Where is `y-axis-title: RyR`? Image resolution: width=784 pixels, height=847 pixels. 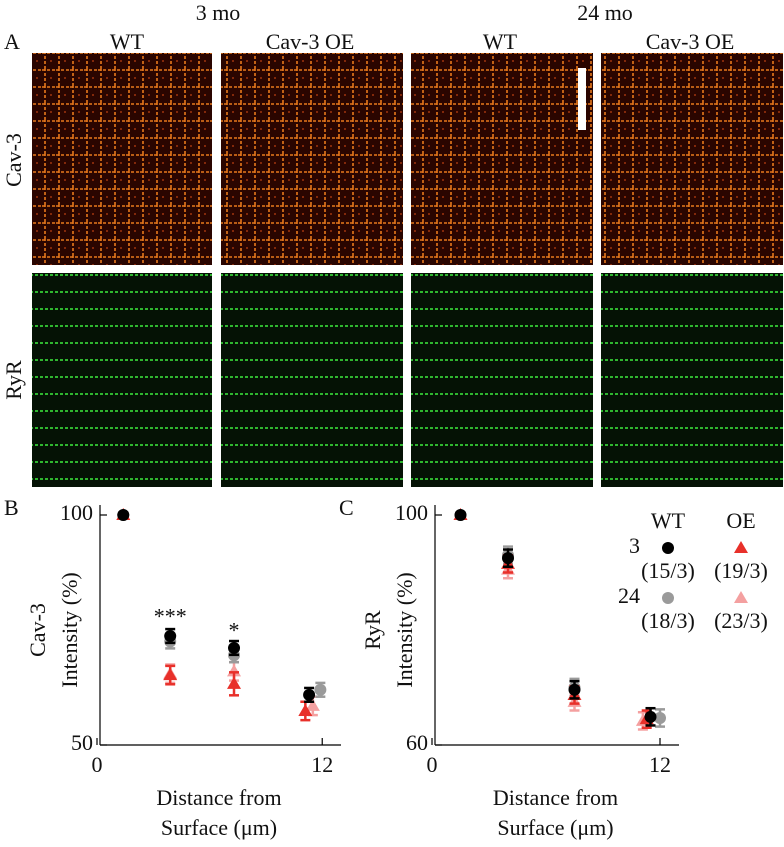
y-axis-title: RyR is located at coordinates (372, 630).